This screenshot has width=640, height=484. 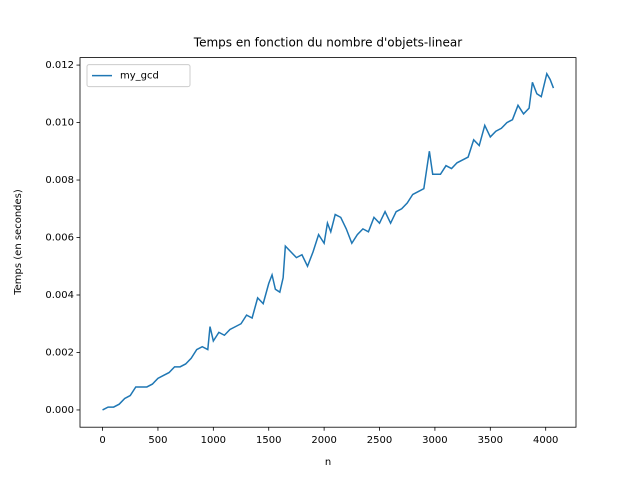 I want to click on y-tick-label: 0.008, so click(x=59, y=180).